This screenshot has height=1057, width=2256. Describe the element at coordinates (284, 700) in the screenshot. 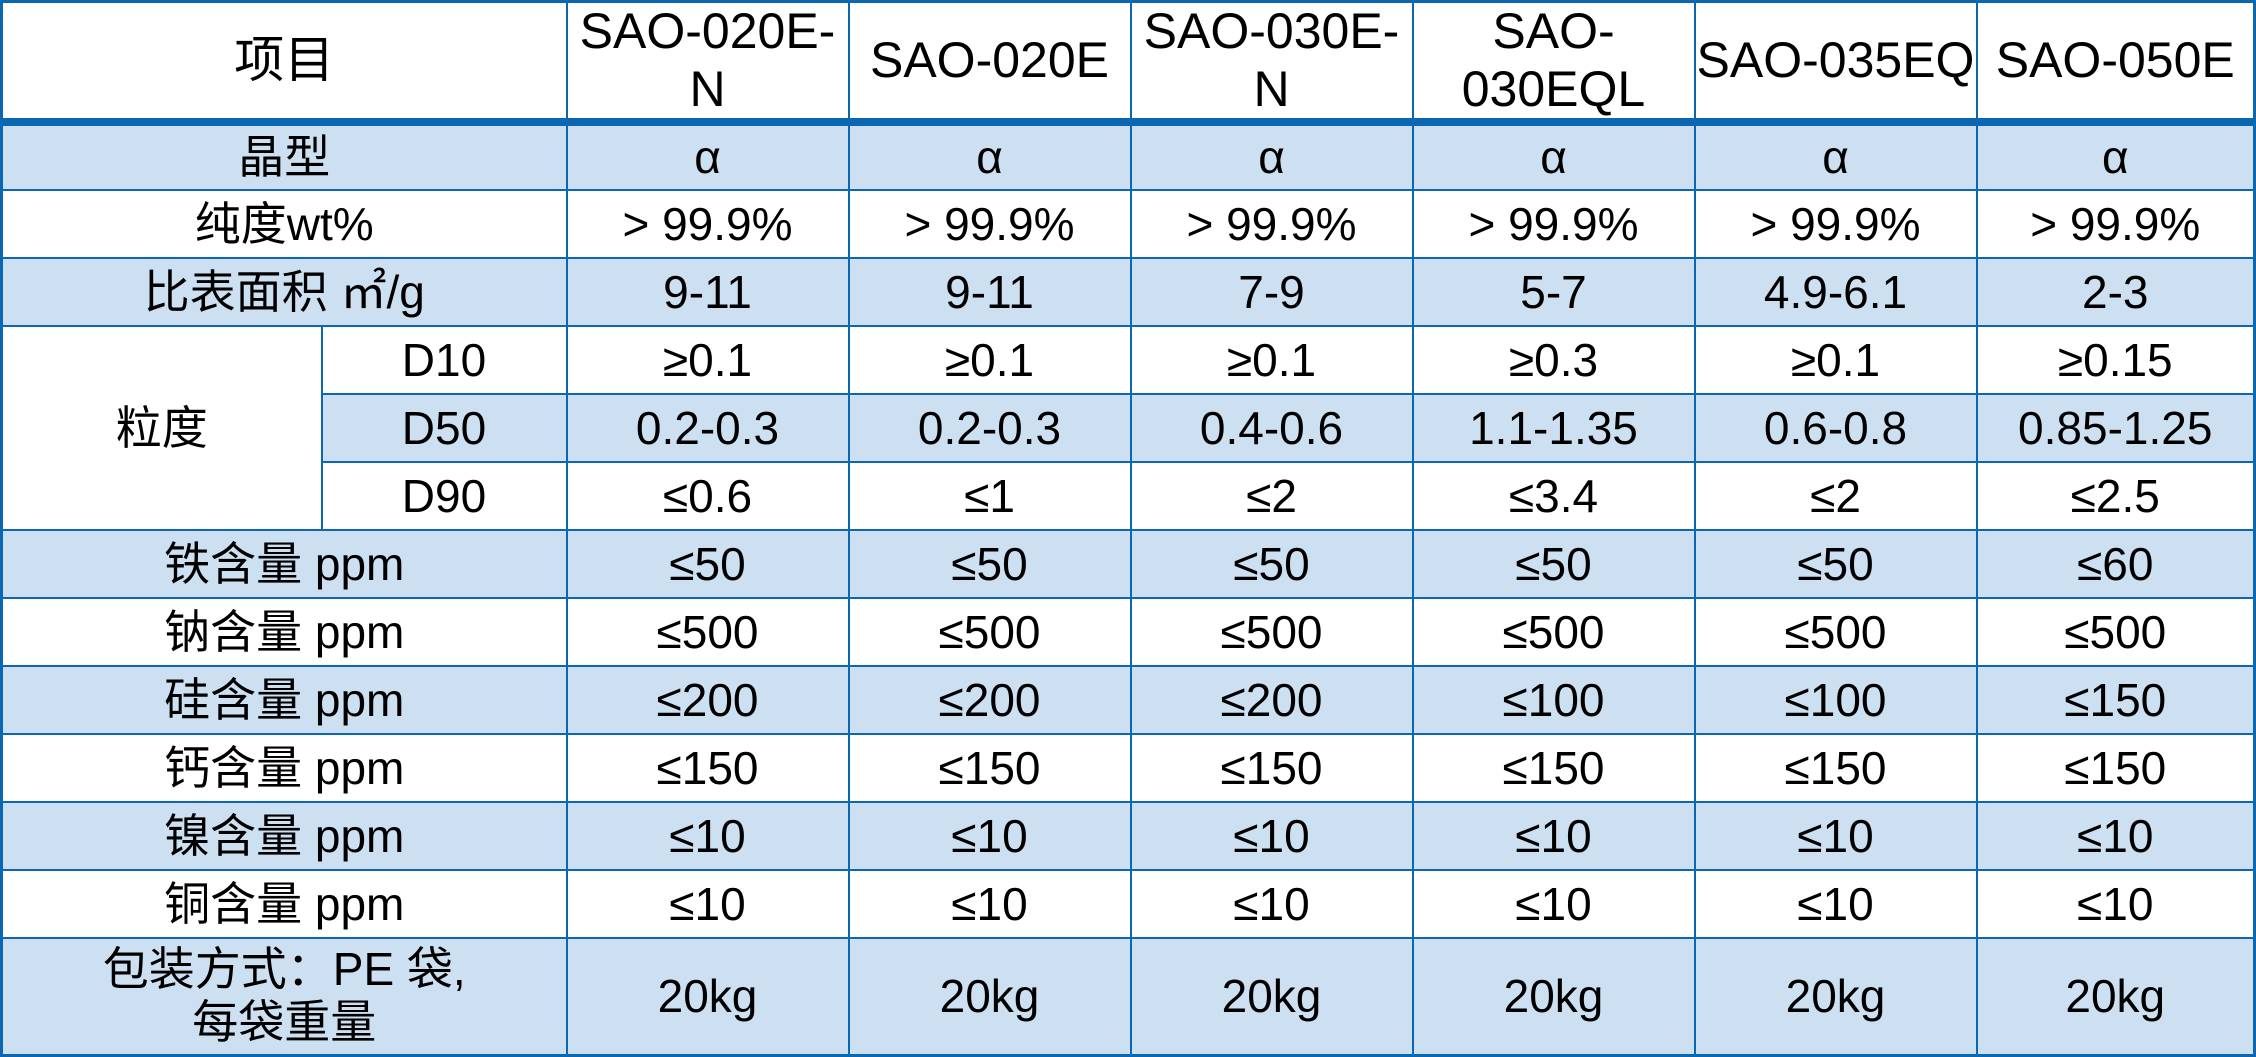

I see `row-label-silicon-content: 硅含量 ppm` at that location.